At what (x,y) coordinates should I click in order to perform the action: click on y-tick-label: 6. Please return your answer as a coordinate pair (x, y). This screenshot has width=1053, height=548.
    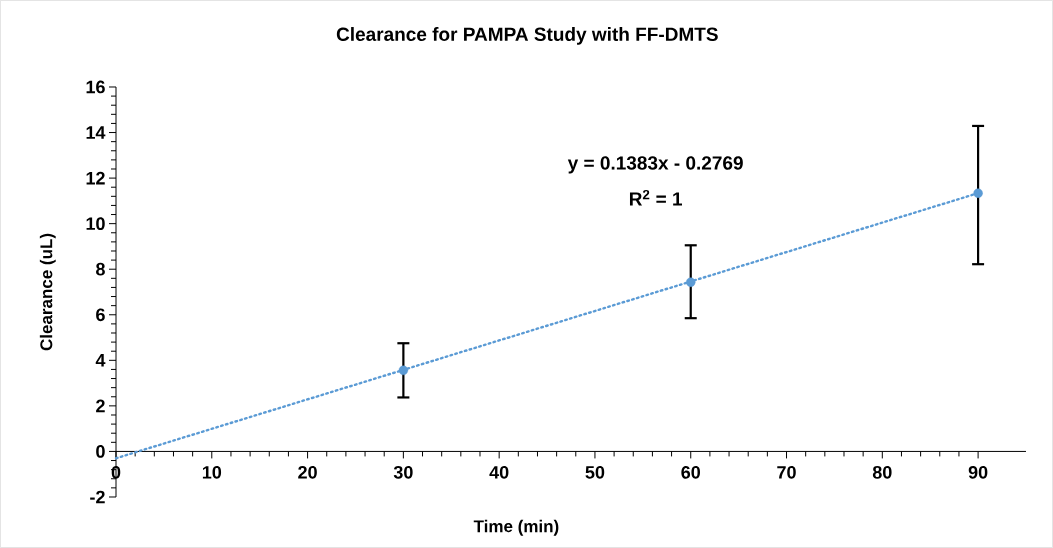
    Looking at the image, I should click on (100, 315).